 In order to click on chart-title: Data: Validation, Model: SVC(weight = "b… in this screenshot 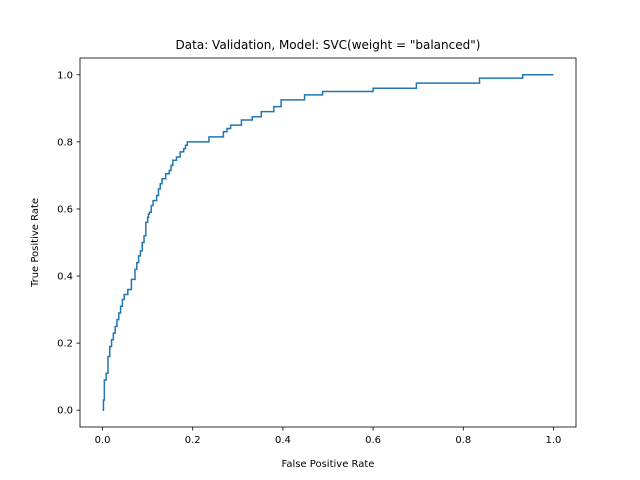, I will do `click(328, 45)`.